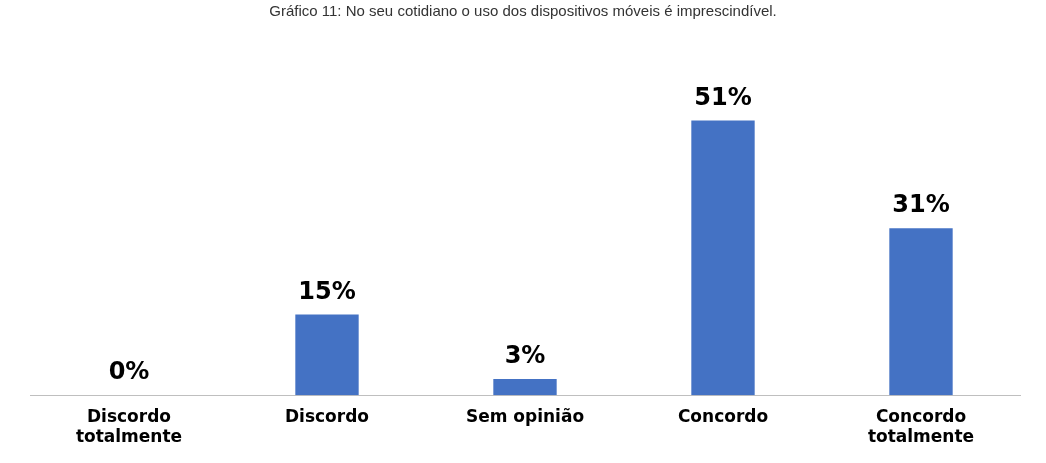  I want to click on data-label: 3%, so click(525, 355).